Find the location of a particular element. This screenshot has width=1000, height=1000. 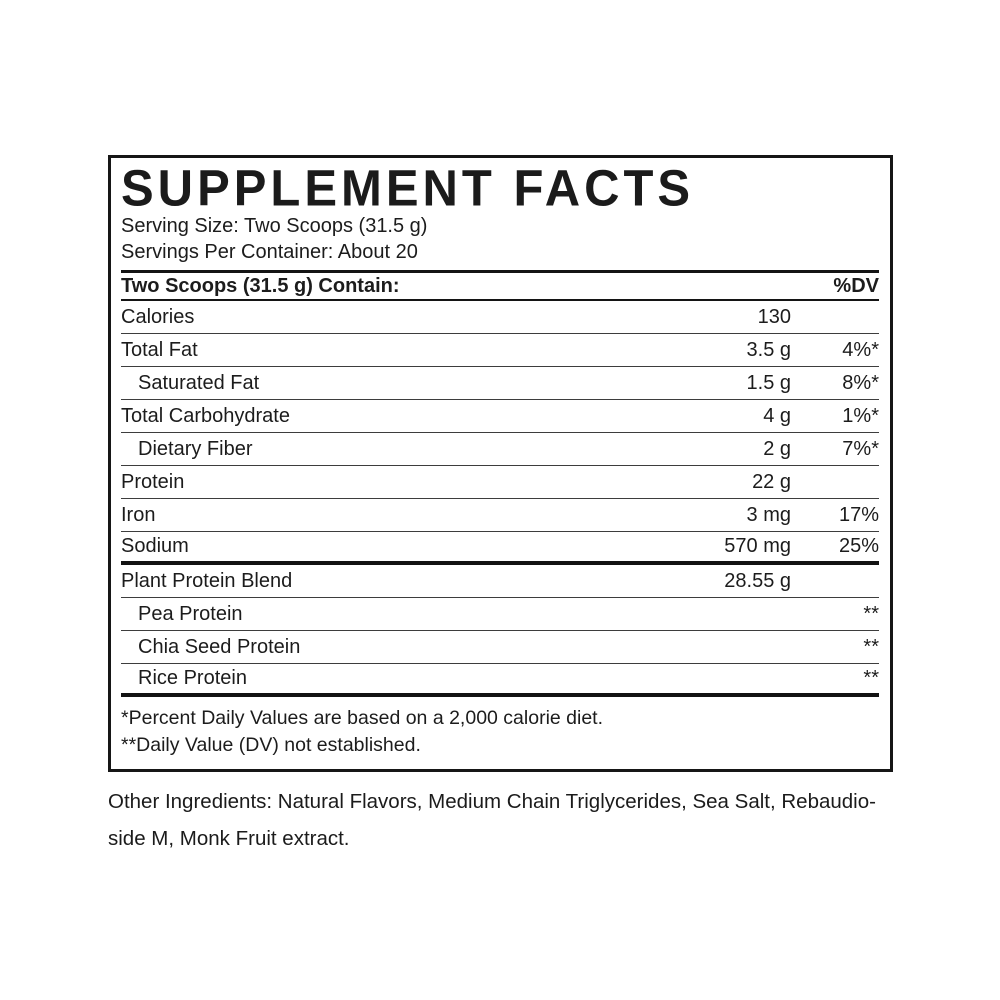

header-contain-label: Two Scoops (31.5 g) Contain: is located at coordinates (260, 285).